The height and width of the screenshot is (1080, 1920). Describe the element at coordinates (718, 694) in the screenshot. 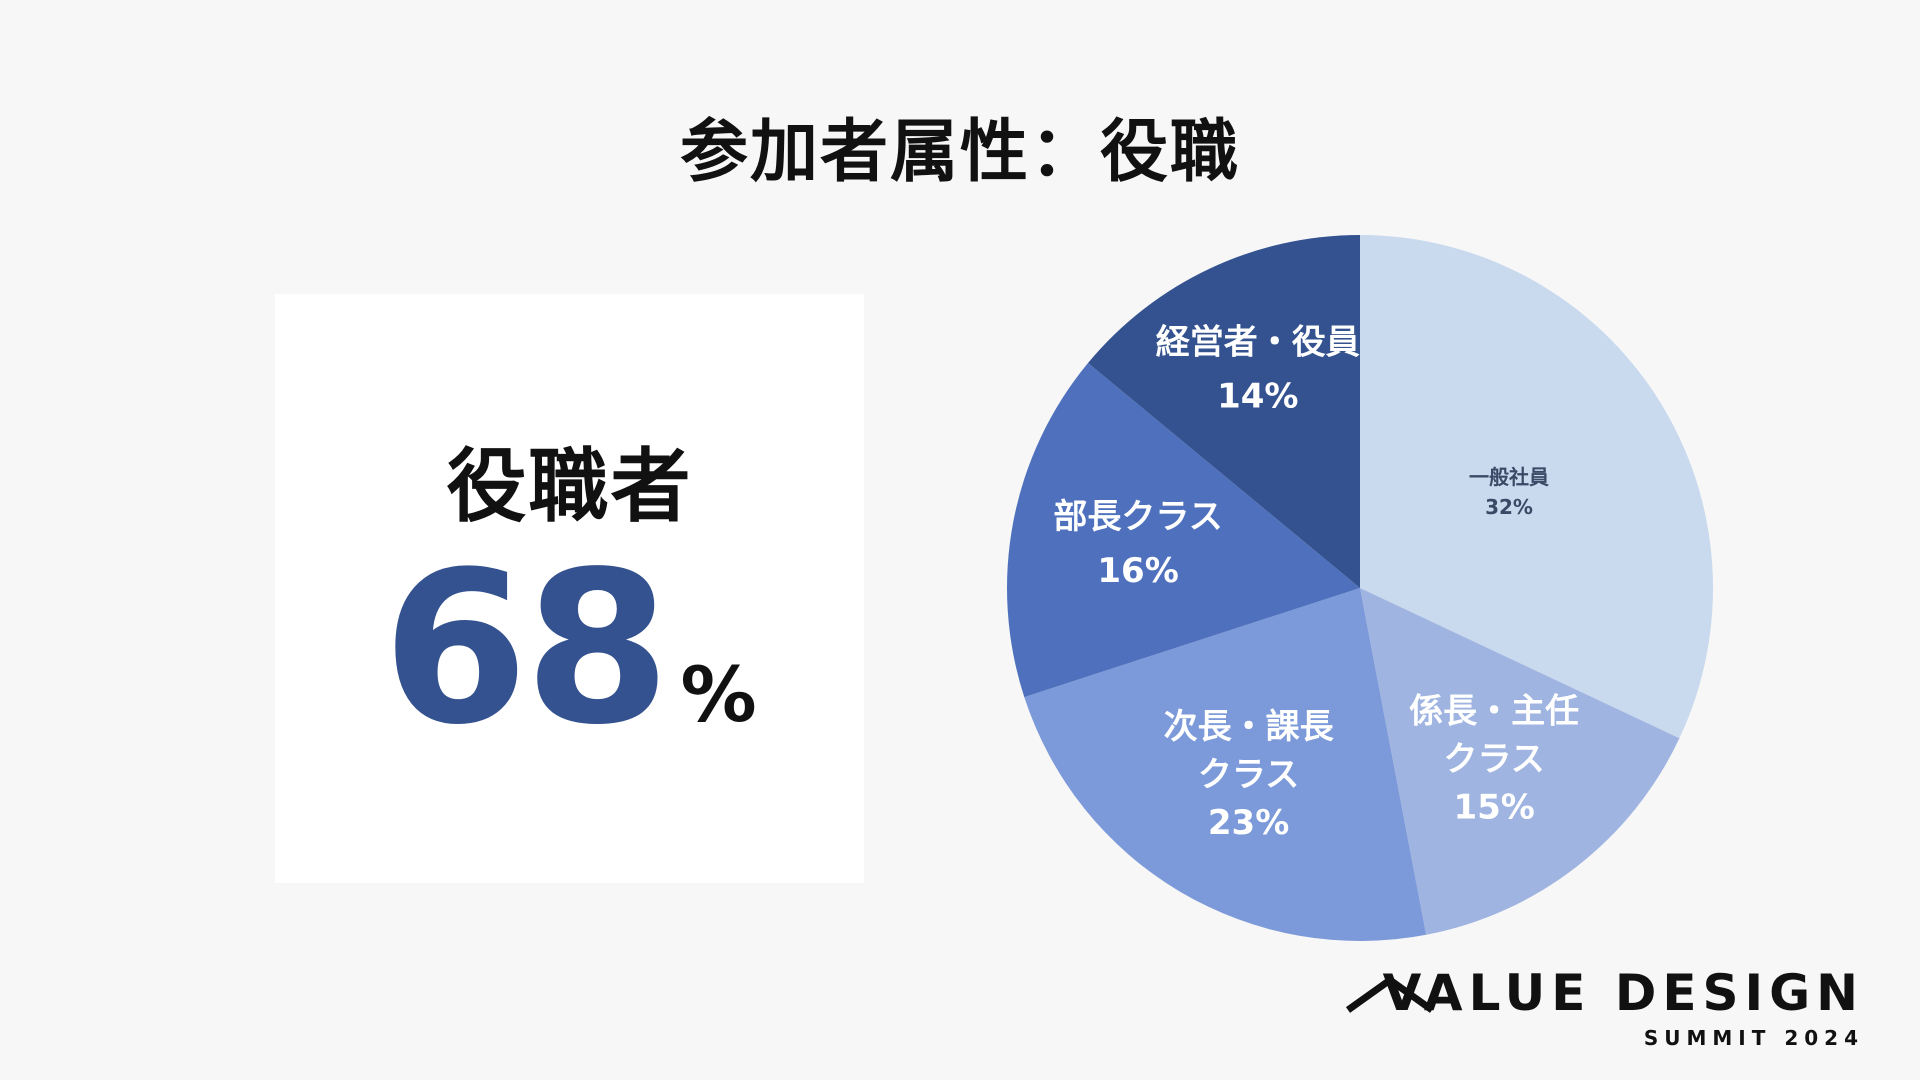

I see `stat-unit: %` at that location.